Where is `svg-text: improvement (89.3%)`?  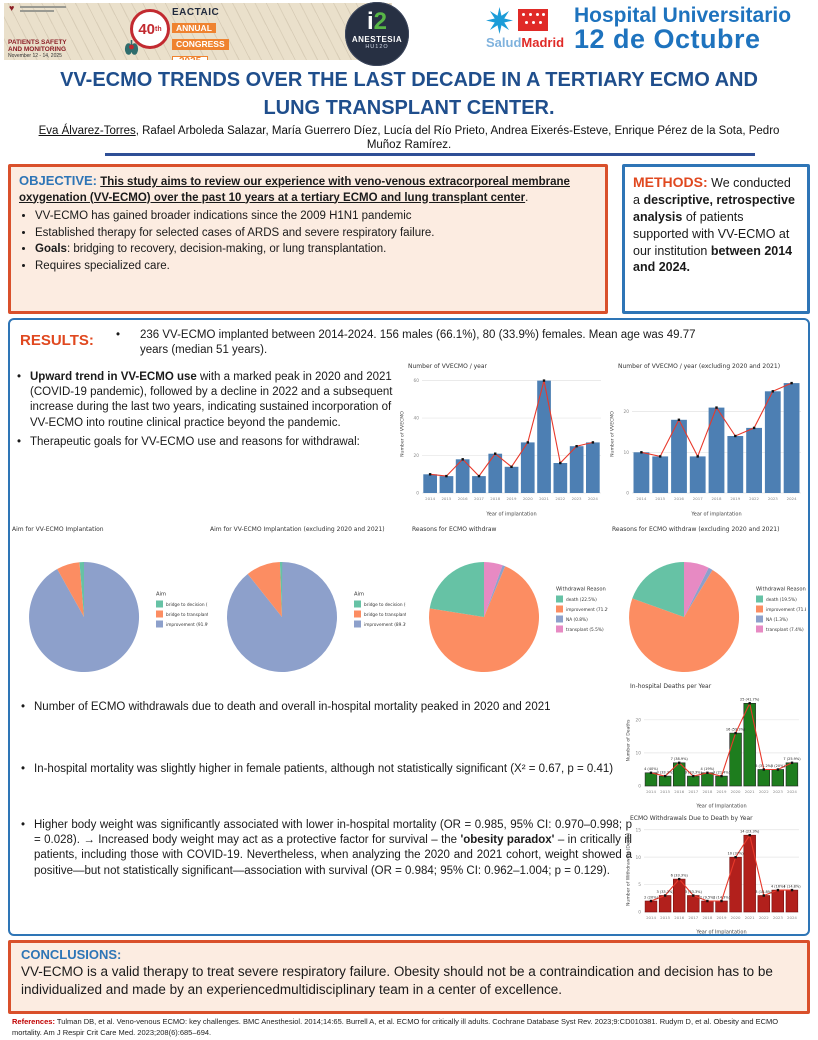 svg-text: improvement (89.3%) is located at coordinates (385, 625).